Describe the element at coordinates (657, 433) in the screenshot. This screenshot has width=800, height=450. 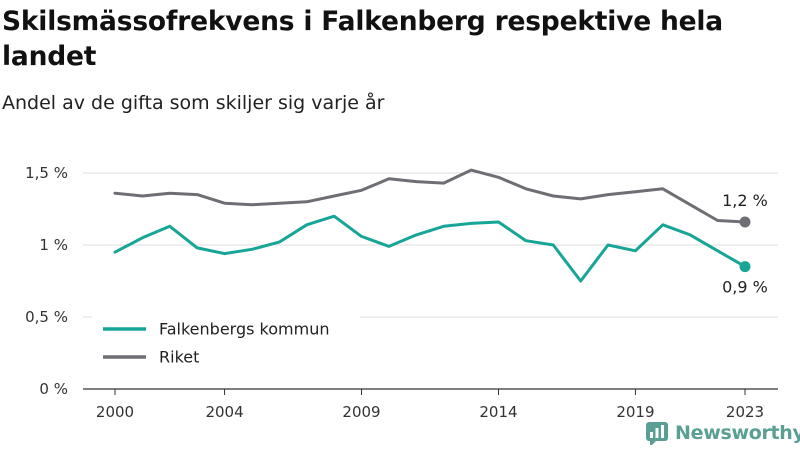
I see `newsworthy-icon` at that location.